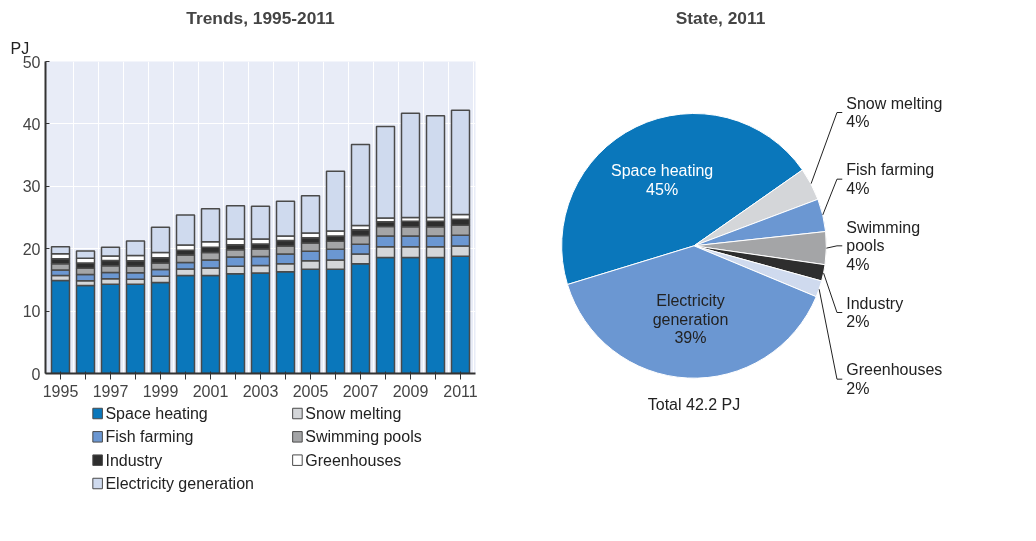 Image resolution: width=1036 pixels, height=541 pixels. I want to click on y-tick-label: 20, so click(31, 249).